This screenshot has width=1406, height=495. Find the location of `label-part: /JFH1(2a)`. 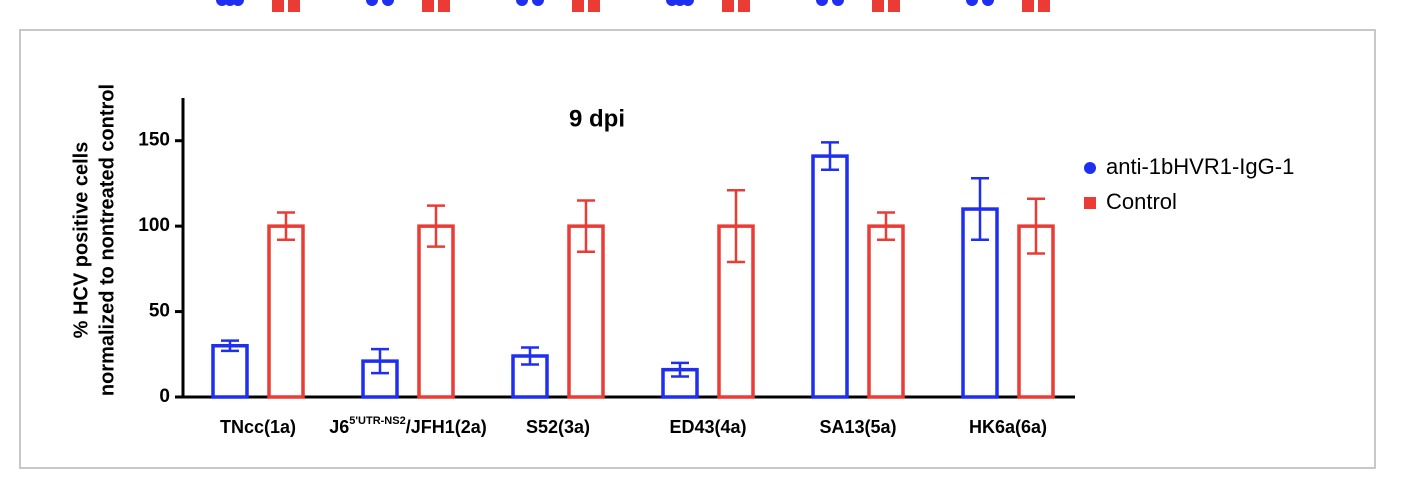

label-part: /JFH1(2a) is located at coordinates (446, 427).